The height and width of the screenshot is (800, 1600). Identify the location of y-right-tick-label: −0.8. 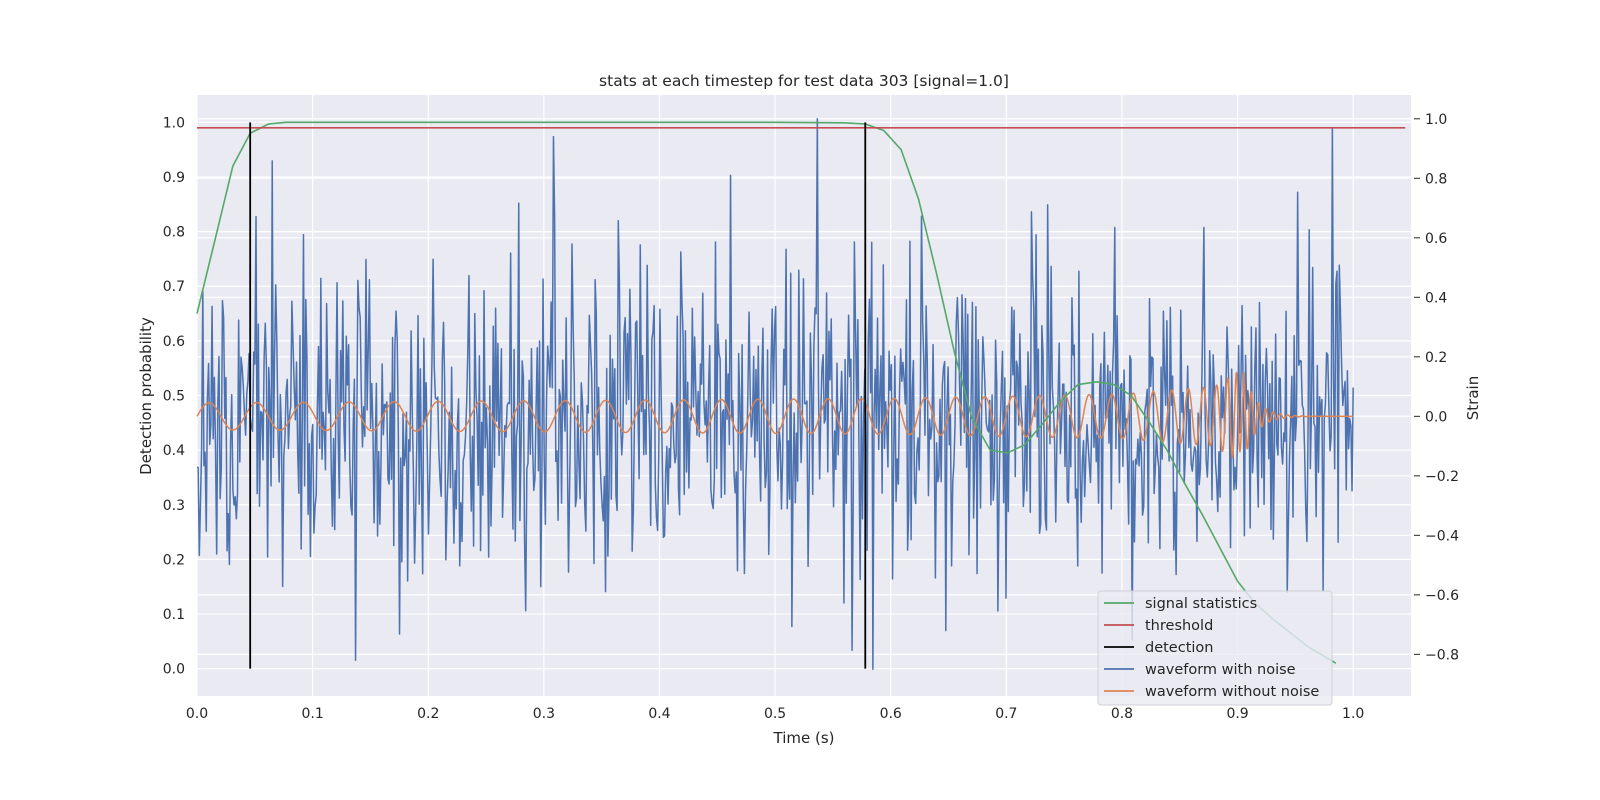
(1442, 655).